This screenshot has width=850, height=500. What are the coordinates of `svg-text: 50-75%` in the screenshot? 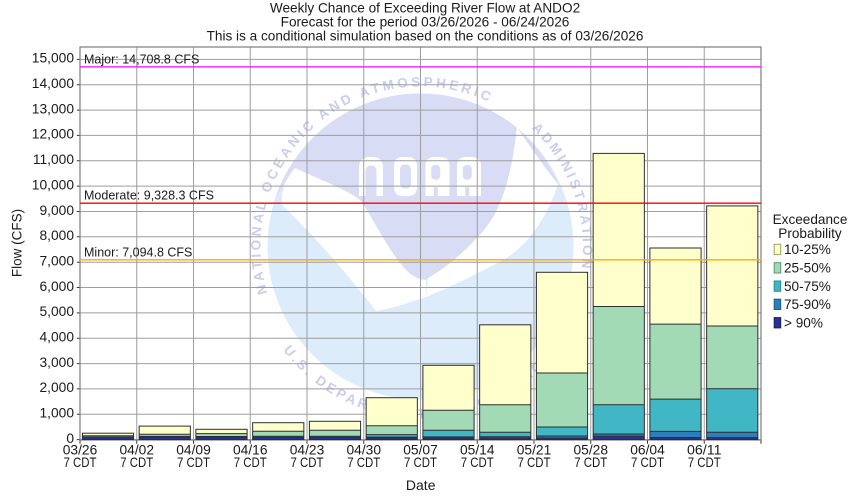 It's located at (807, 286).